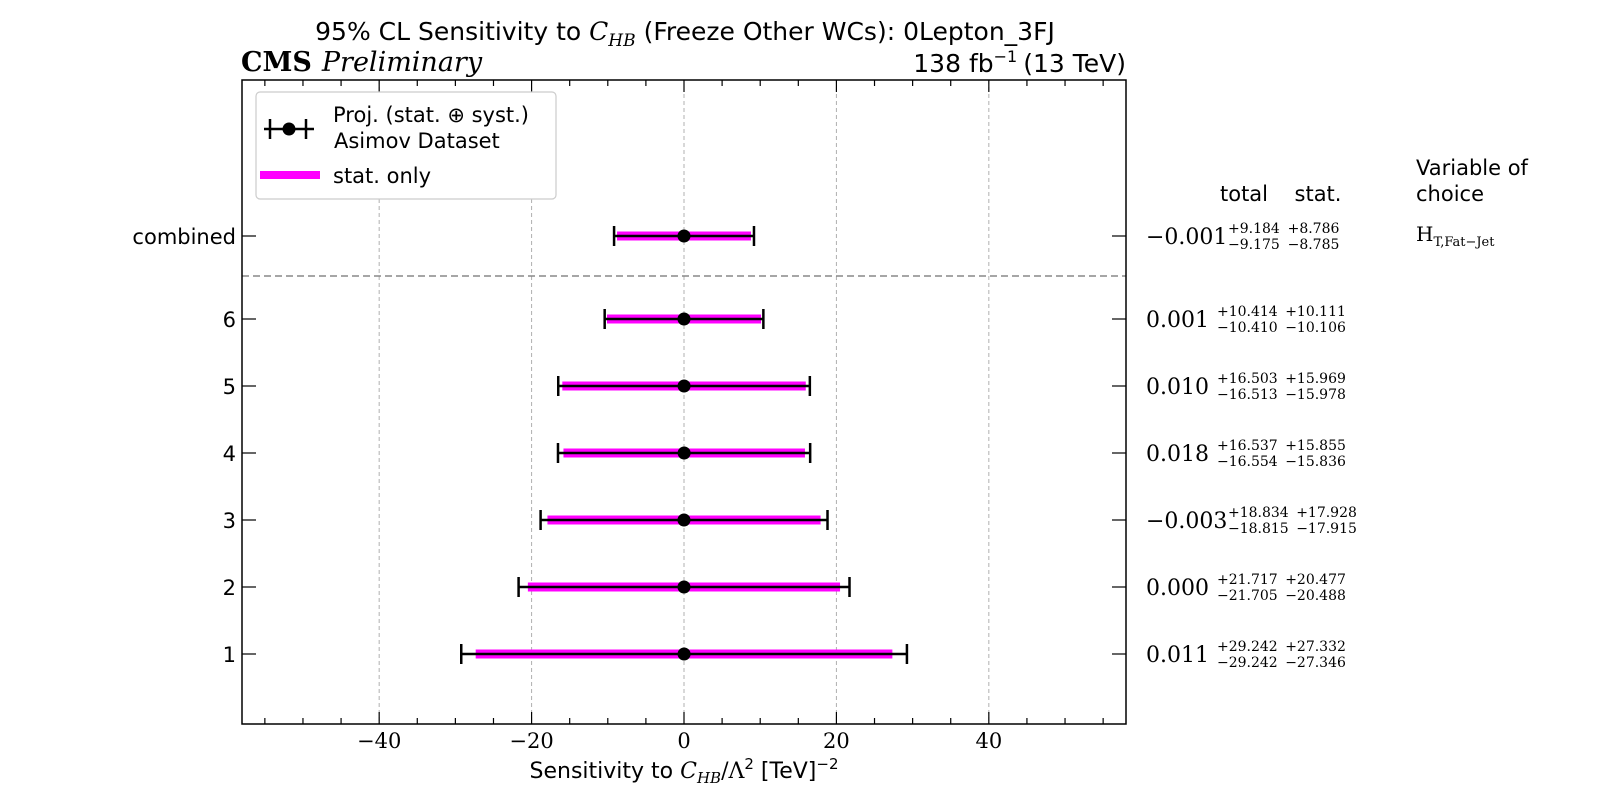 Image resolution: width=1600 pixels, height=800 pixels. I want to click on x-axis-label: Sensitivity to CHB/Λ2 [TeV]−2, so click(684, 771).